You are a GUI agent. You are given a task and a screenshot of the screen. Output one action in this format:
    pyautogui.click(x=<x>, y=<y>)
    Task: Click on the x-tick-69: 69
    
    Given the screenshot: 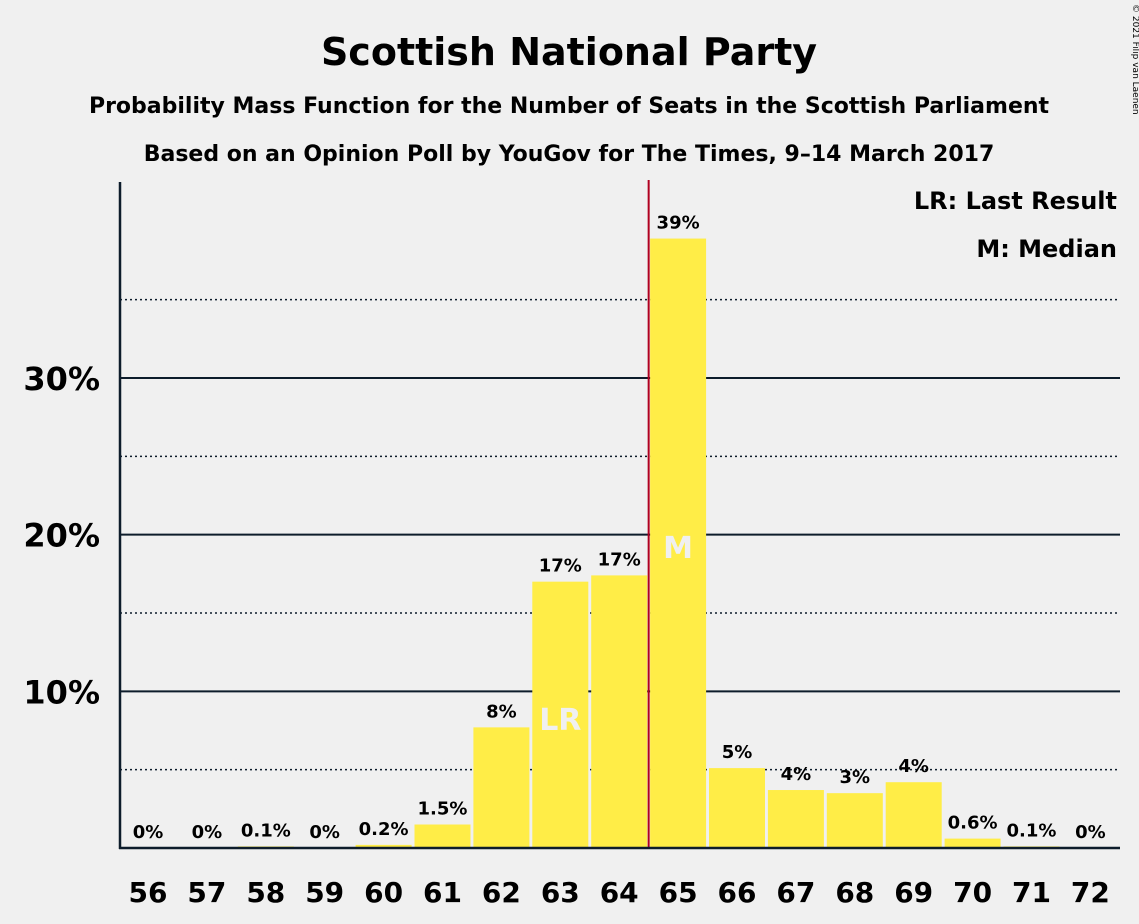 What is the action you would take?
    pyautogui.click(x=913, y=892)
    